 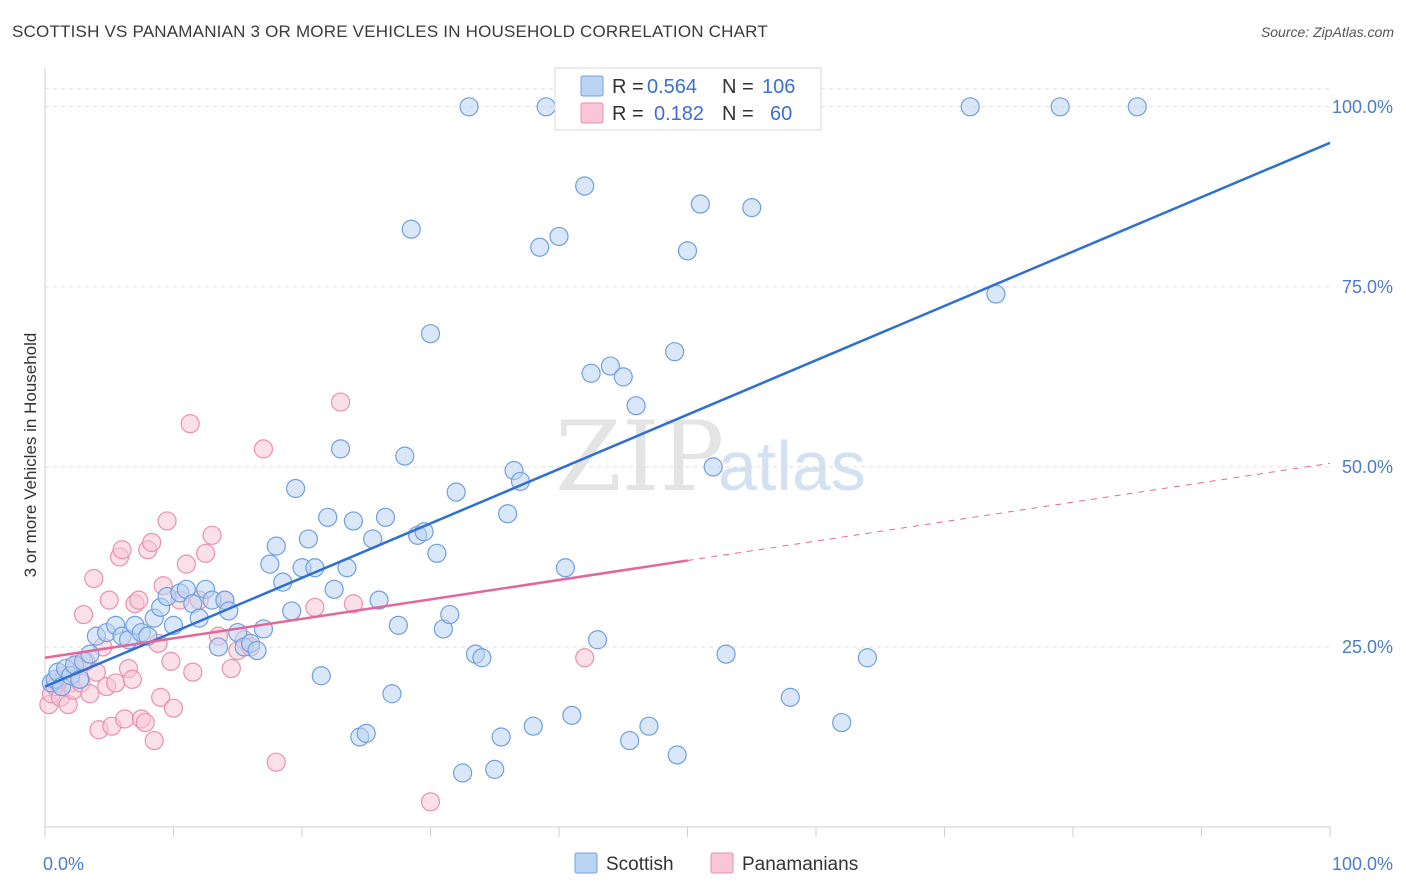 What do you see at coordinates (781, 114) in the screenshot?
I see `legend-n-value-panamanians: 60` at bounding box center [781, 114].